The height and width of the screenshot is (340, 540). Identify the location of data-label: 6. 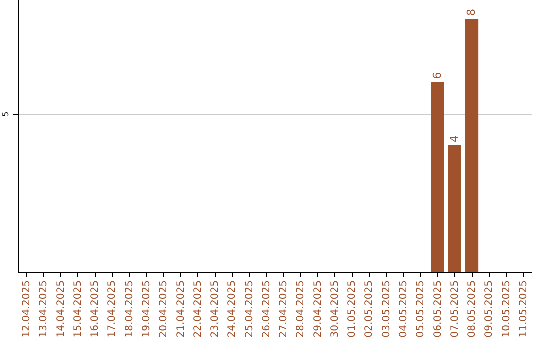
(437, 76).